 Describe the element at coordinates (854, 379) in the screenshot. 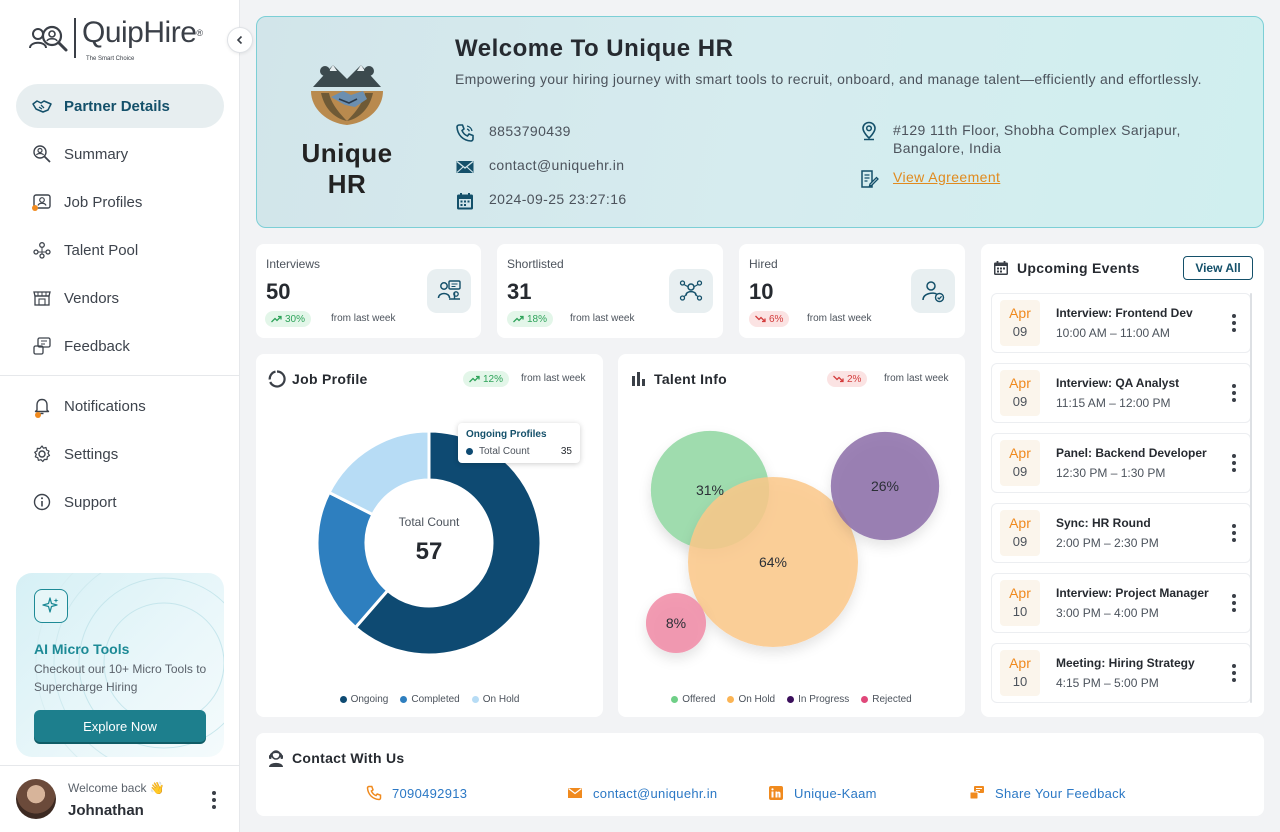

I see `trend-value: 2%` at that location.